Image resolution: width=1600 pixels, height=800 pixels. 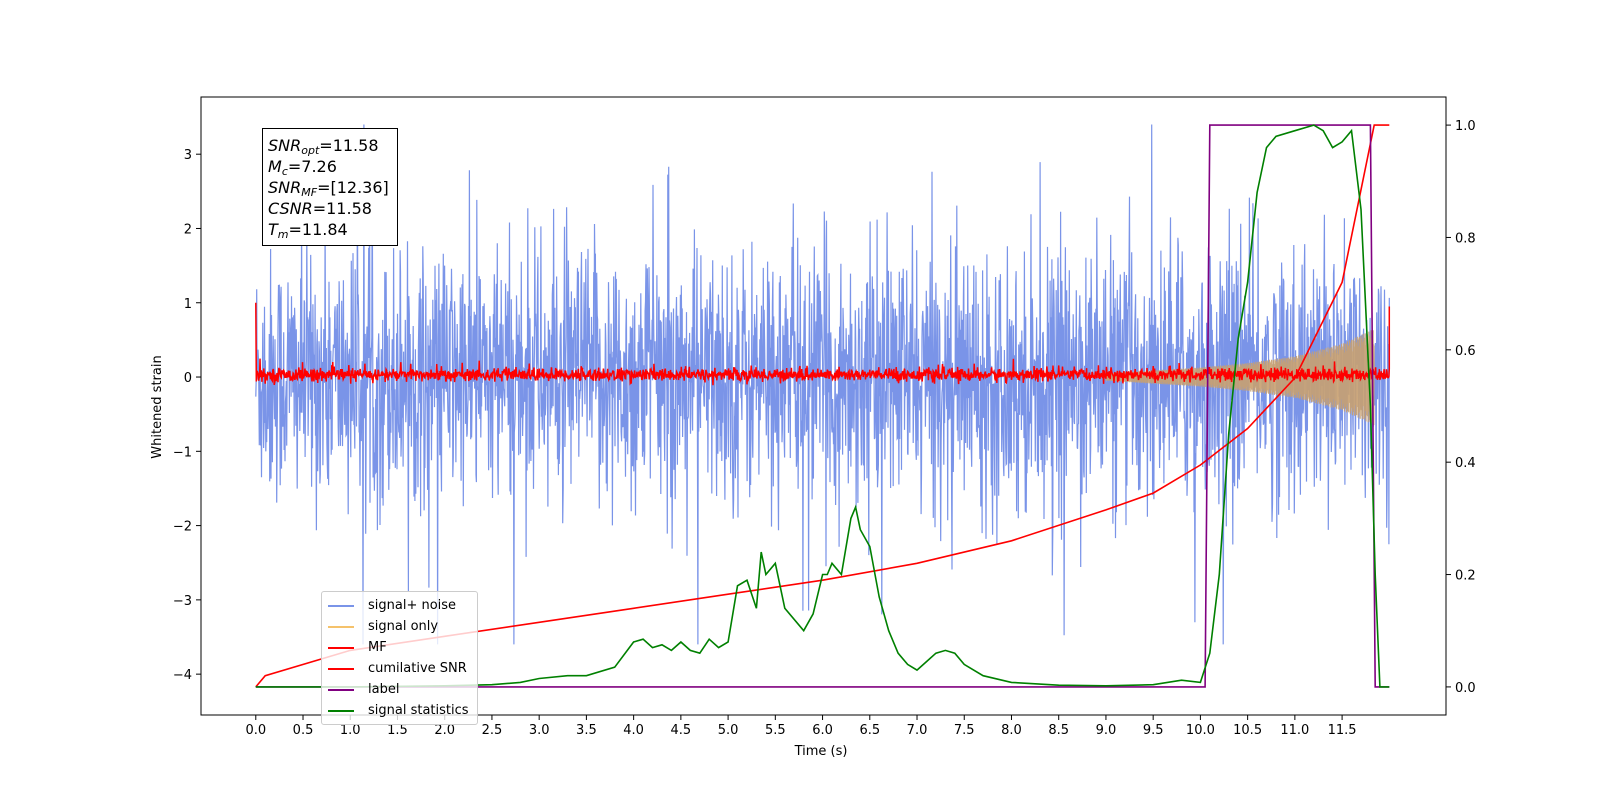 I want to click on y-tick-label: 3, so click(x=188, y=155).